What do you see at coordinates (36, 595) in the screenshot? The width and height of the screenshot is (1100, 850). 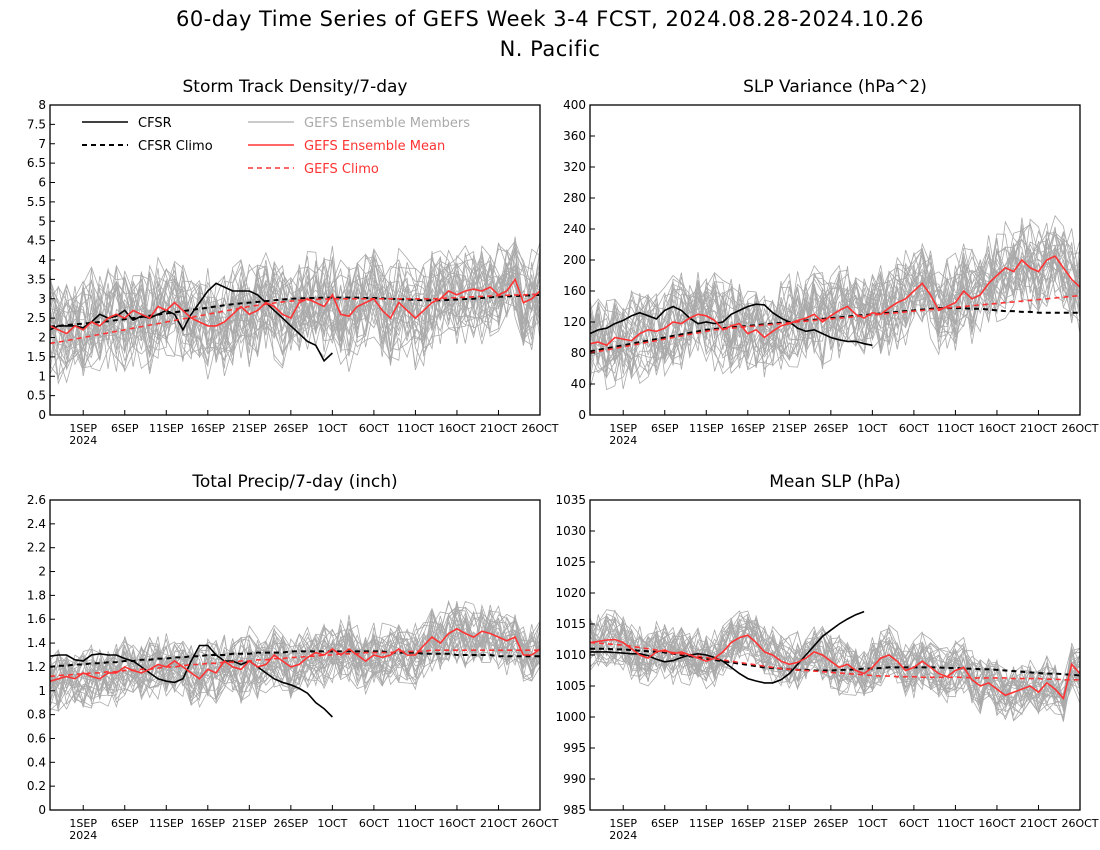 I see `y-tick-label: 1.8` at bounding box center [36, 595].